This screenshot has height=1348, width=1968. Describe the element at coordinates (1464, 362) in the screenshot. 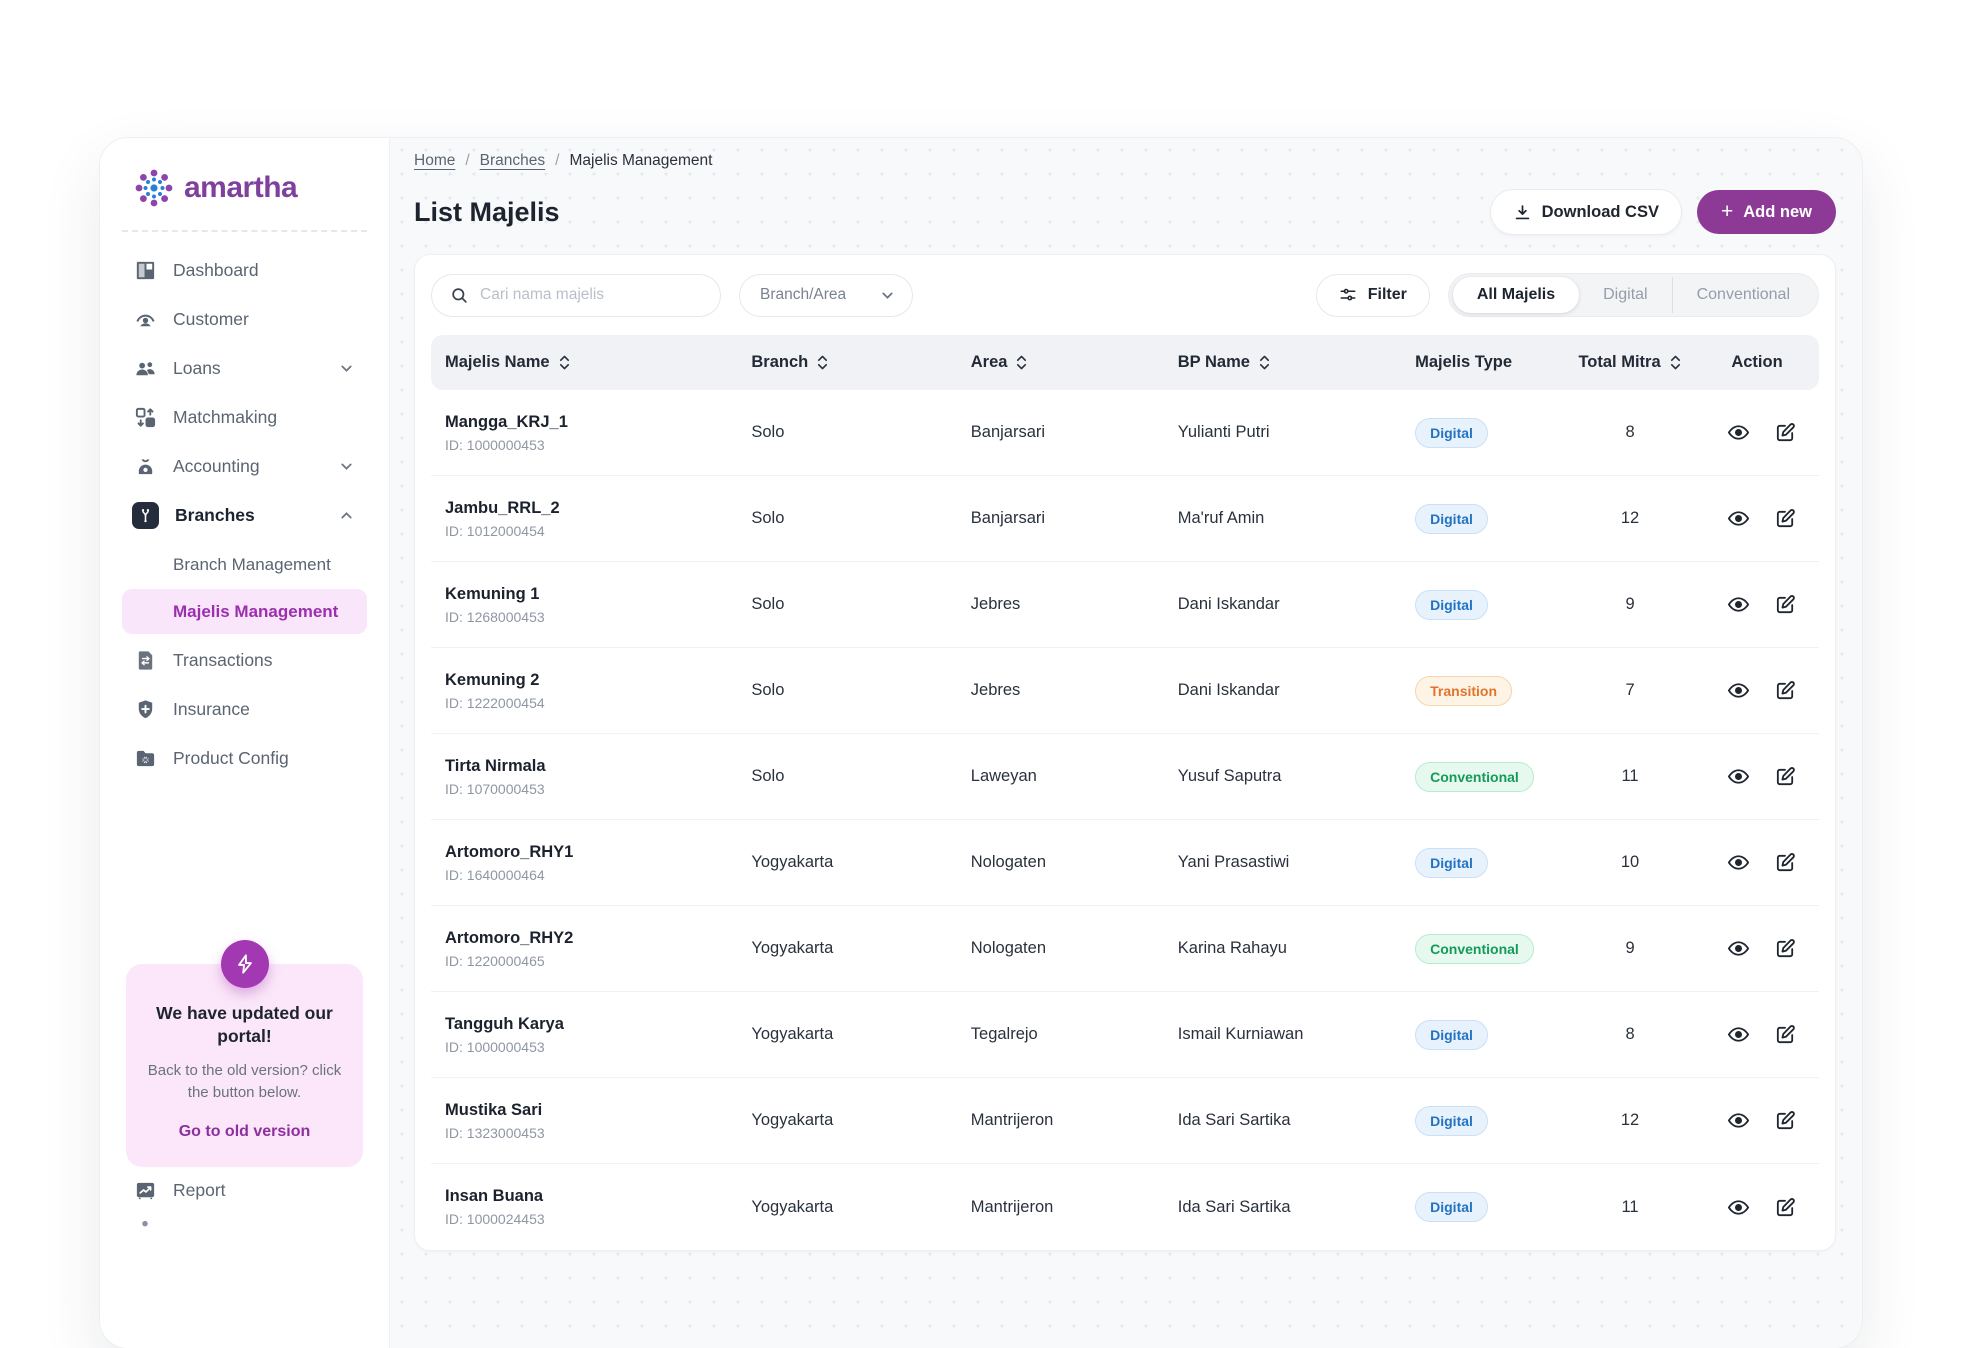

I see `col-majelis-type: Majelis Type` at that location.